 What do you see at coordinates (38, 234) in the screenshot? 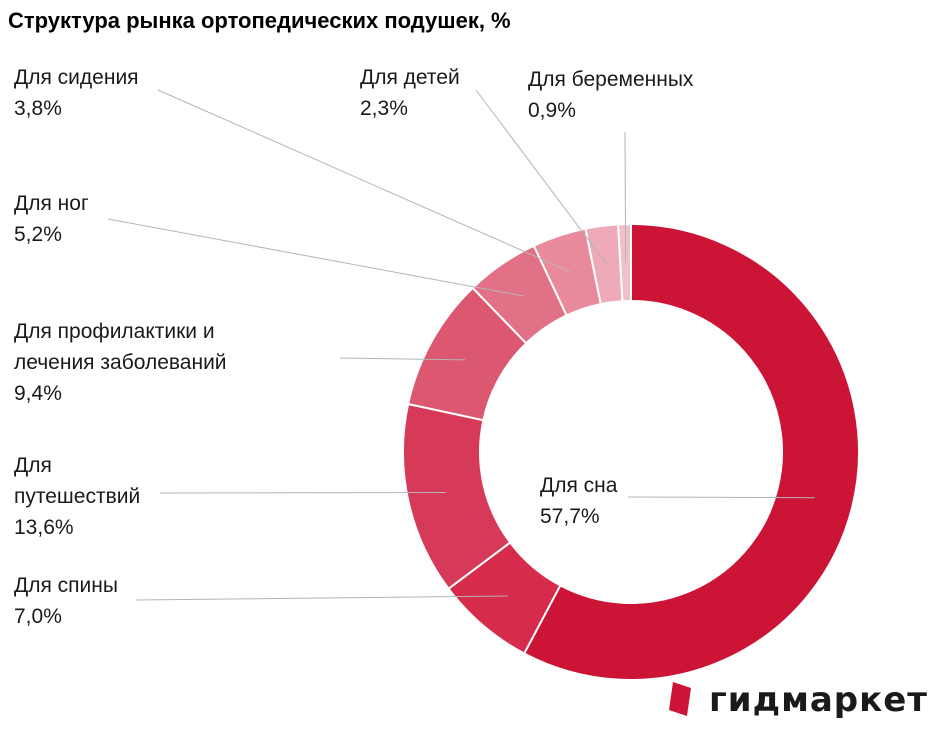
I see `slice-value: 5,2%` at bounding box center [38, 234].